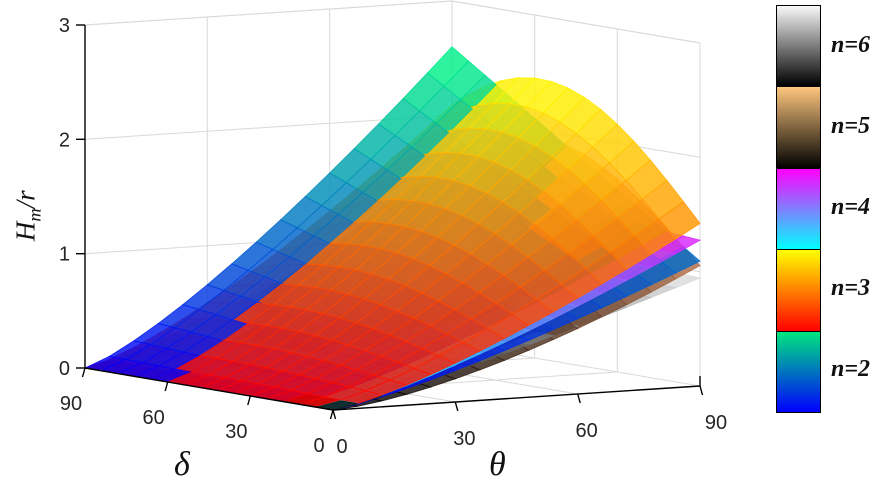 This screenshot has height=494, width=892. Describe the element at coordinates (851, 207) in the screenshot. I see `legend-label-n4: n=4` at that location.